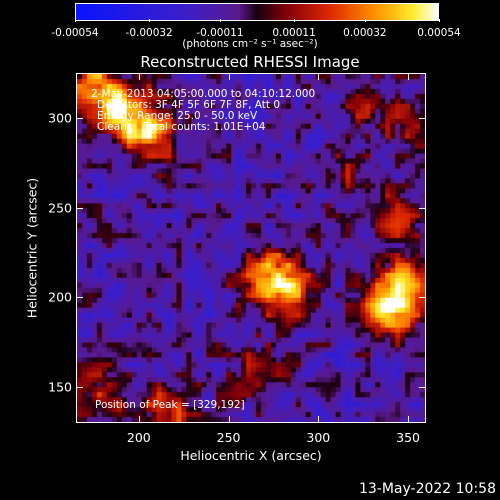 The image size is (500, 500). Describe the element at coordinates (60, 208) in the screenshot. I see `y-tick-label: 250` at that location.